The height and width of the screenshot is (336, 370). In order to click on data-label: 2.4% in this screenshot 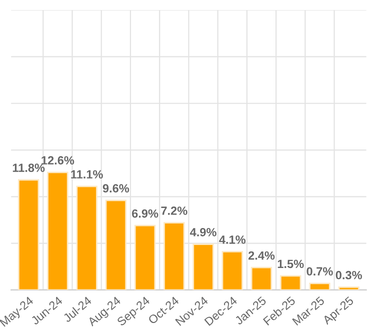, I will do `click(261, 255)`.